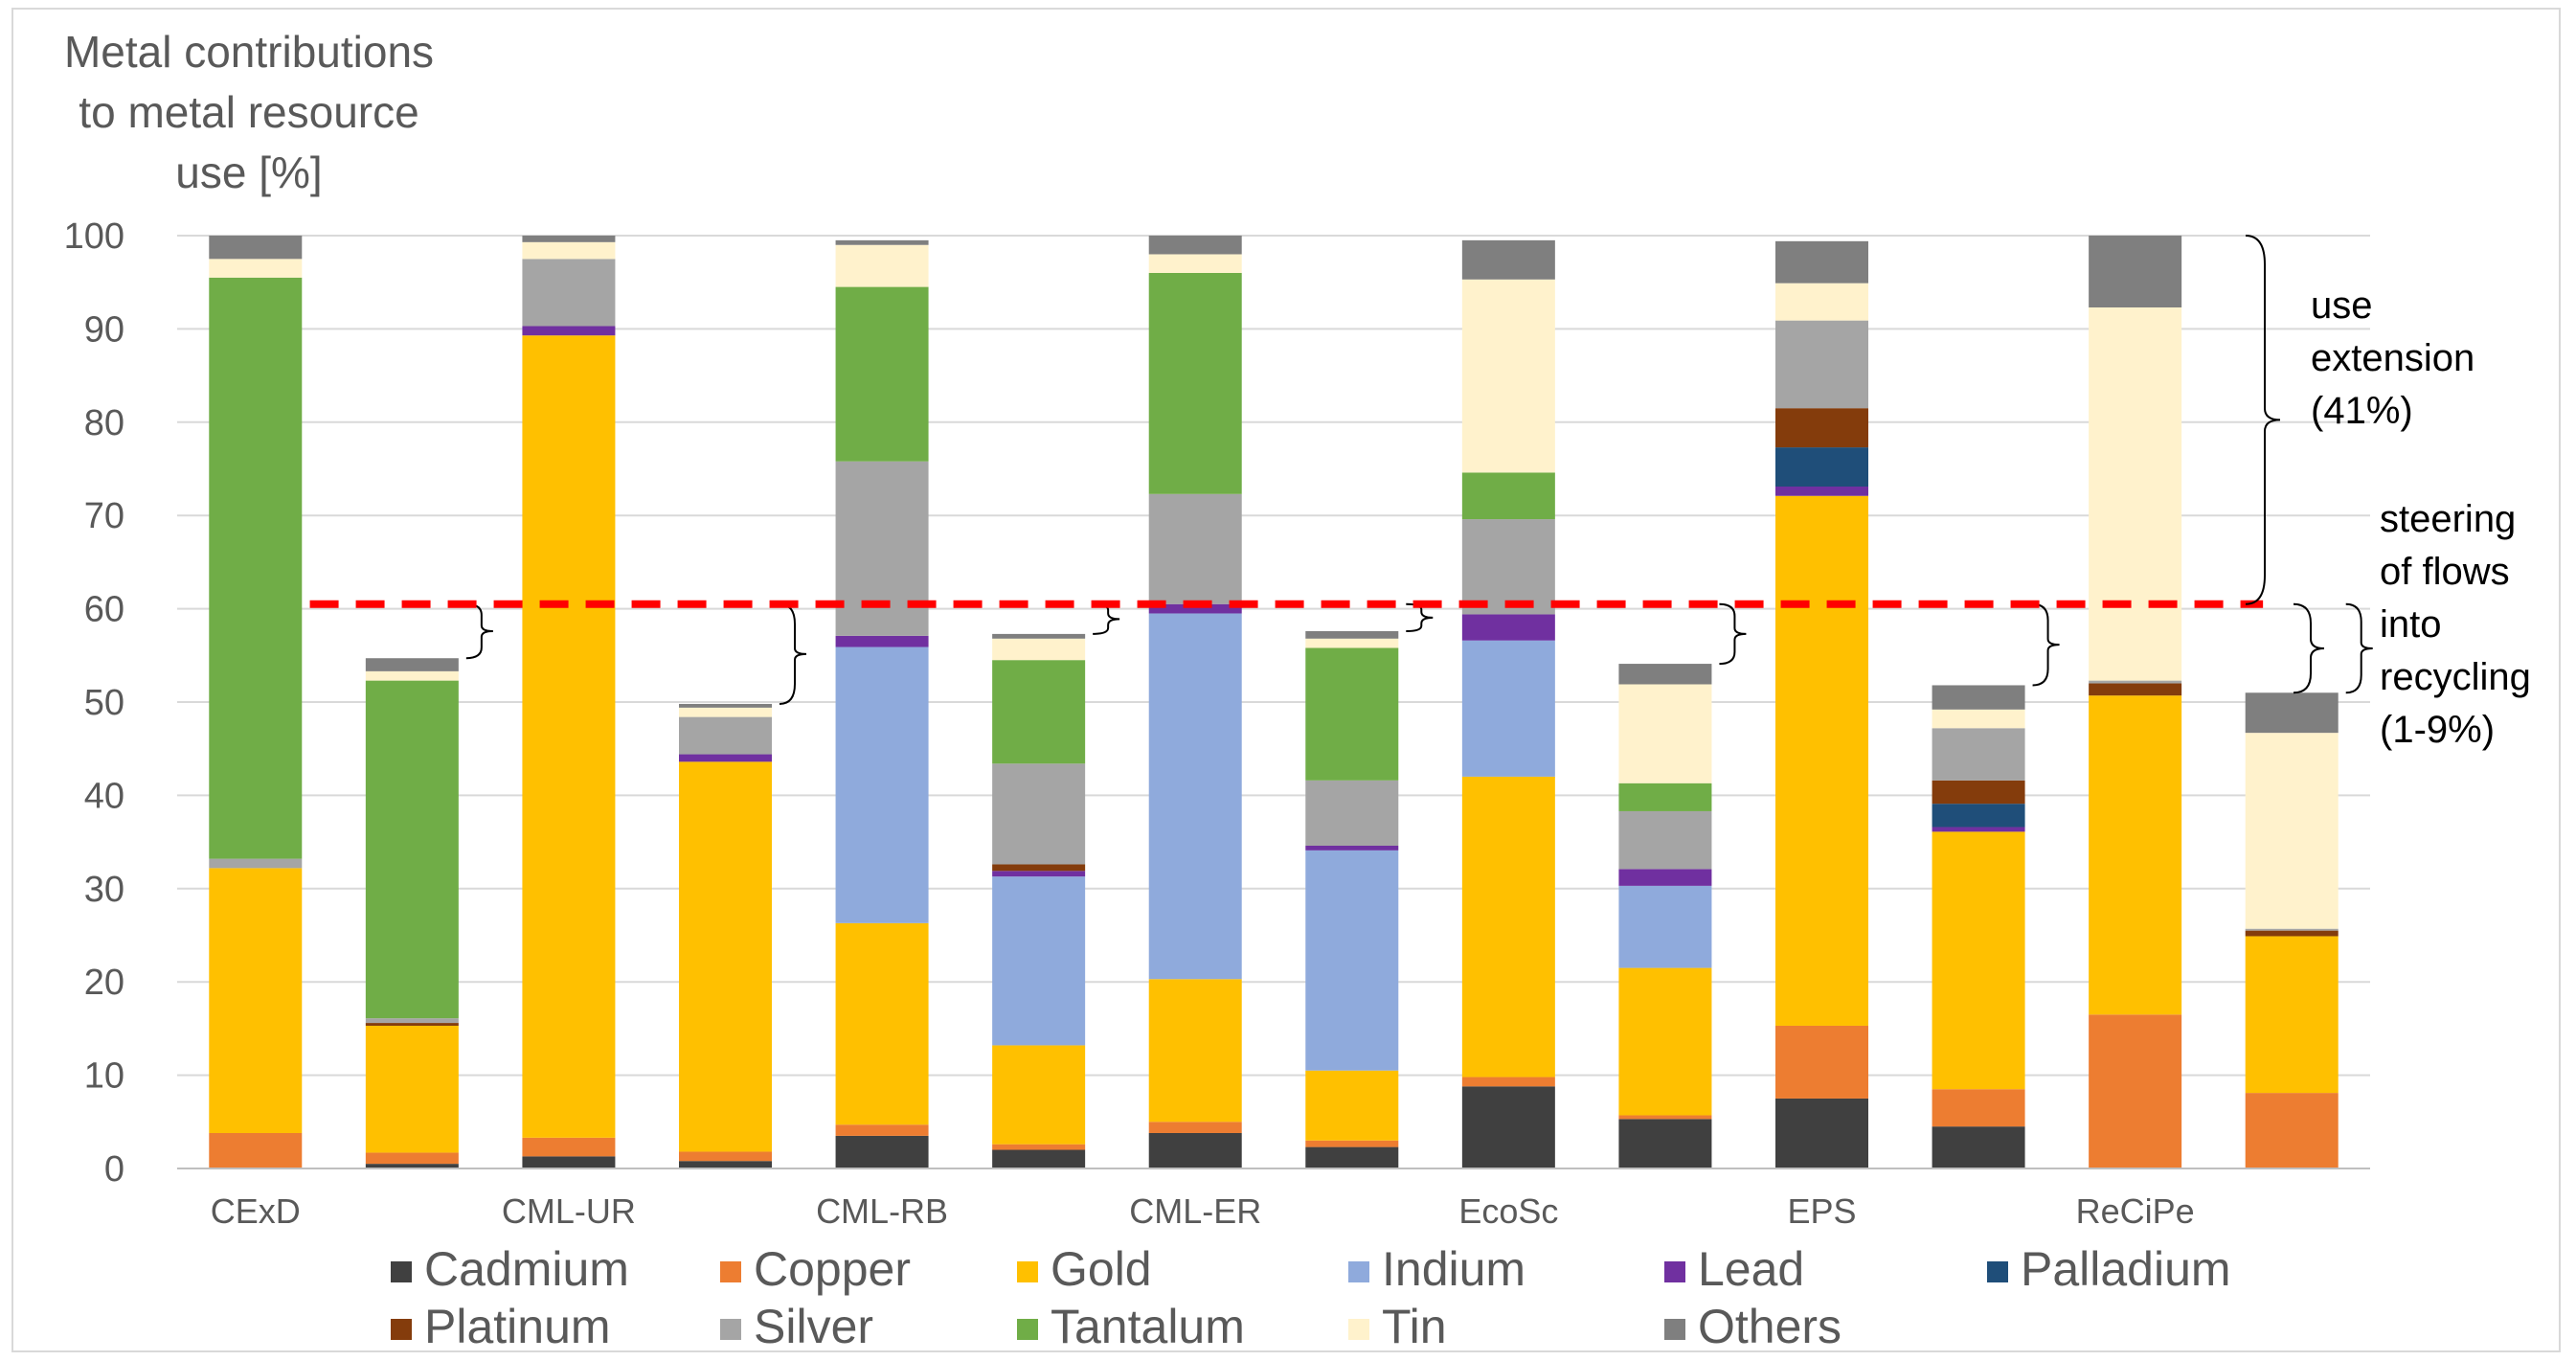  What do you see at coordinates (104, 610) in the screenshot?
I see `y-tick-label: 60` at bounding box center [104, 610].